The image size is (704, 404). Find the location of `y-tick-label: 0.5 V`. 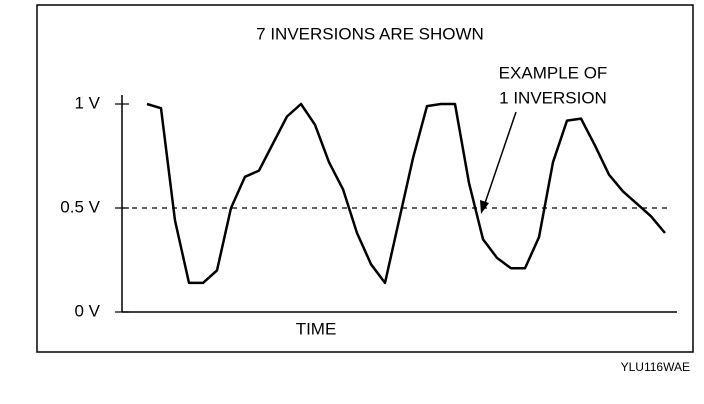

y-tick-label: 0.5 V is located at coordinates (80, 206).